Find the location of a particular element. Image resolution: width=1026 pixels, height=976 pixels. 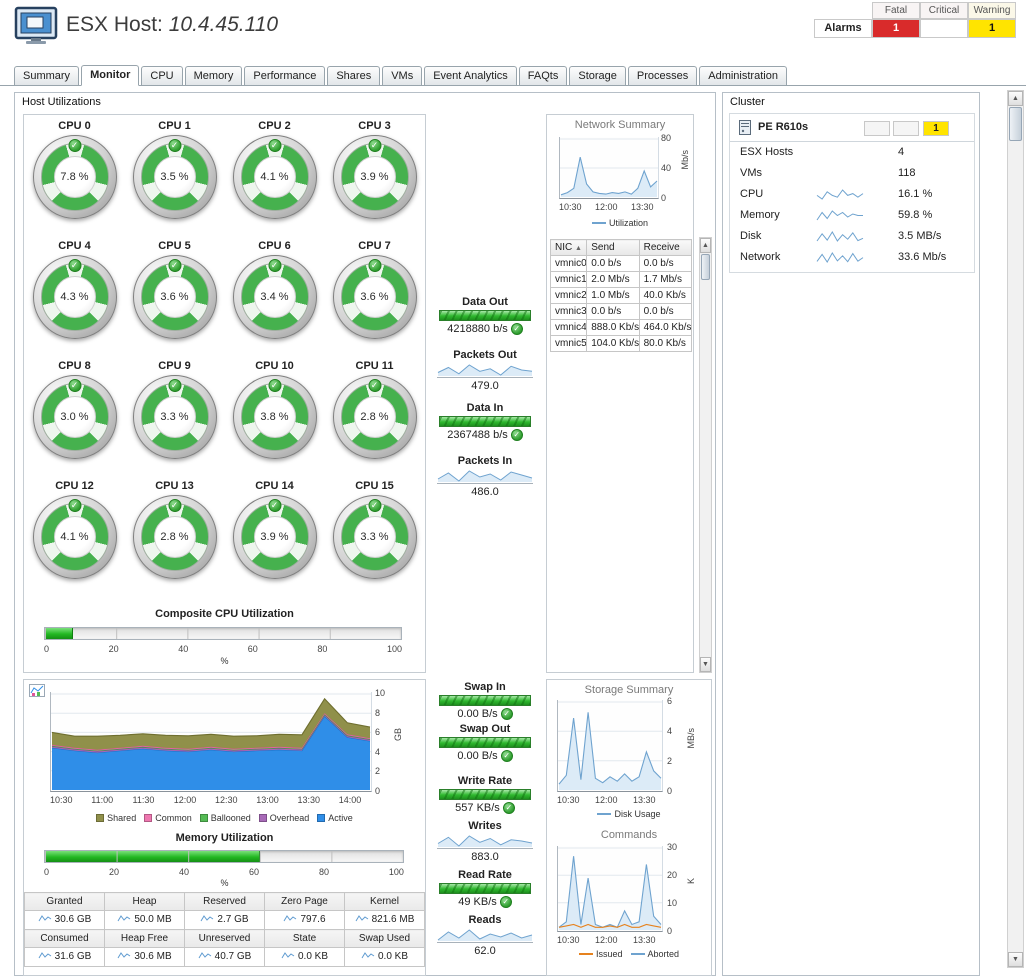

cluster-metric-vms: VMs 118 is located at coordinates (852, 173).